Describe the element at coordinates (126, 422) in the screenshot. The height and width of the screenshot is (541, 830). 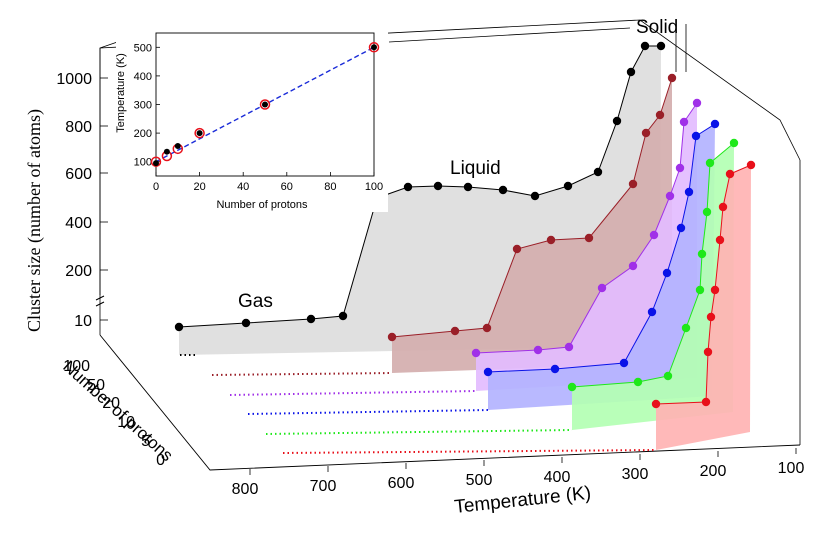
I see `z-tick-label-10: 10` at that location.